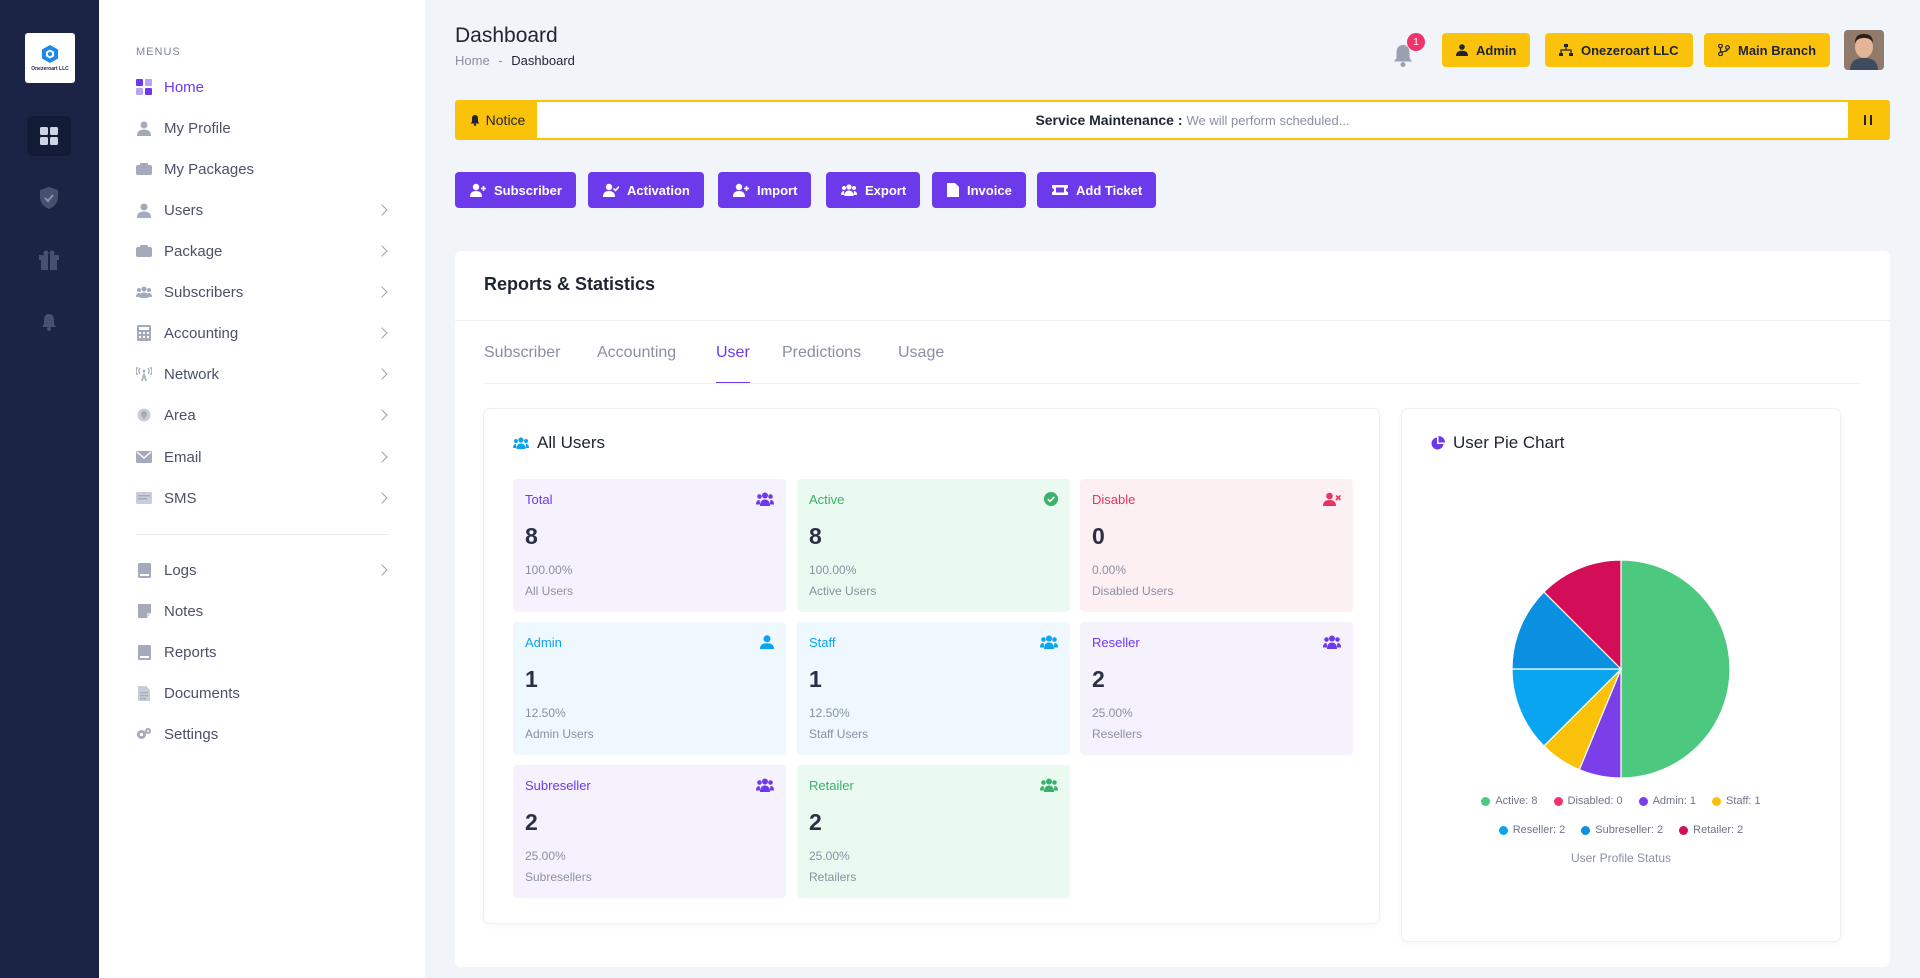 The width and height of the screenshot is (1920, 978). I want to click on rail-dashboard-button, so click(49, 136).